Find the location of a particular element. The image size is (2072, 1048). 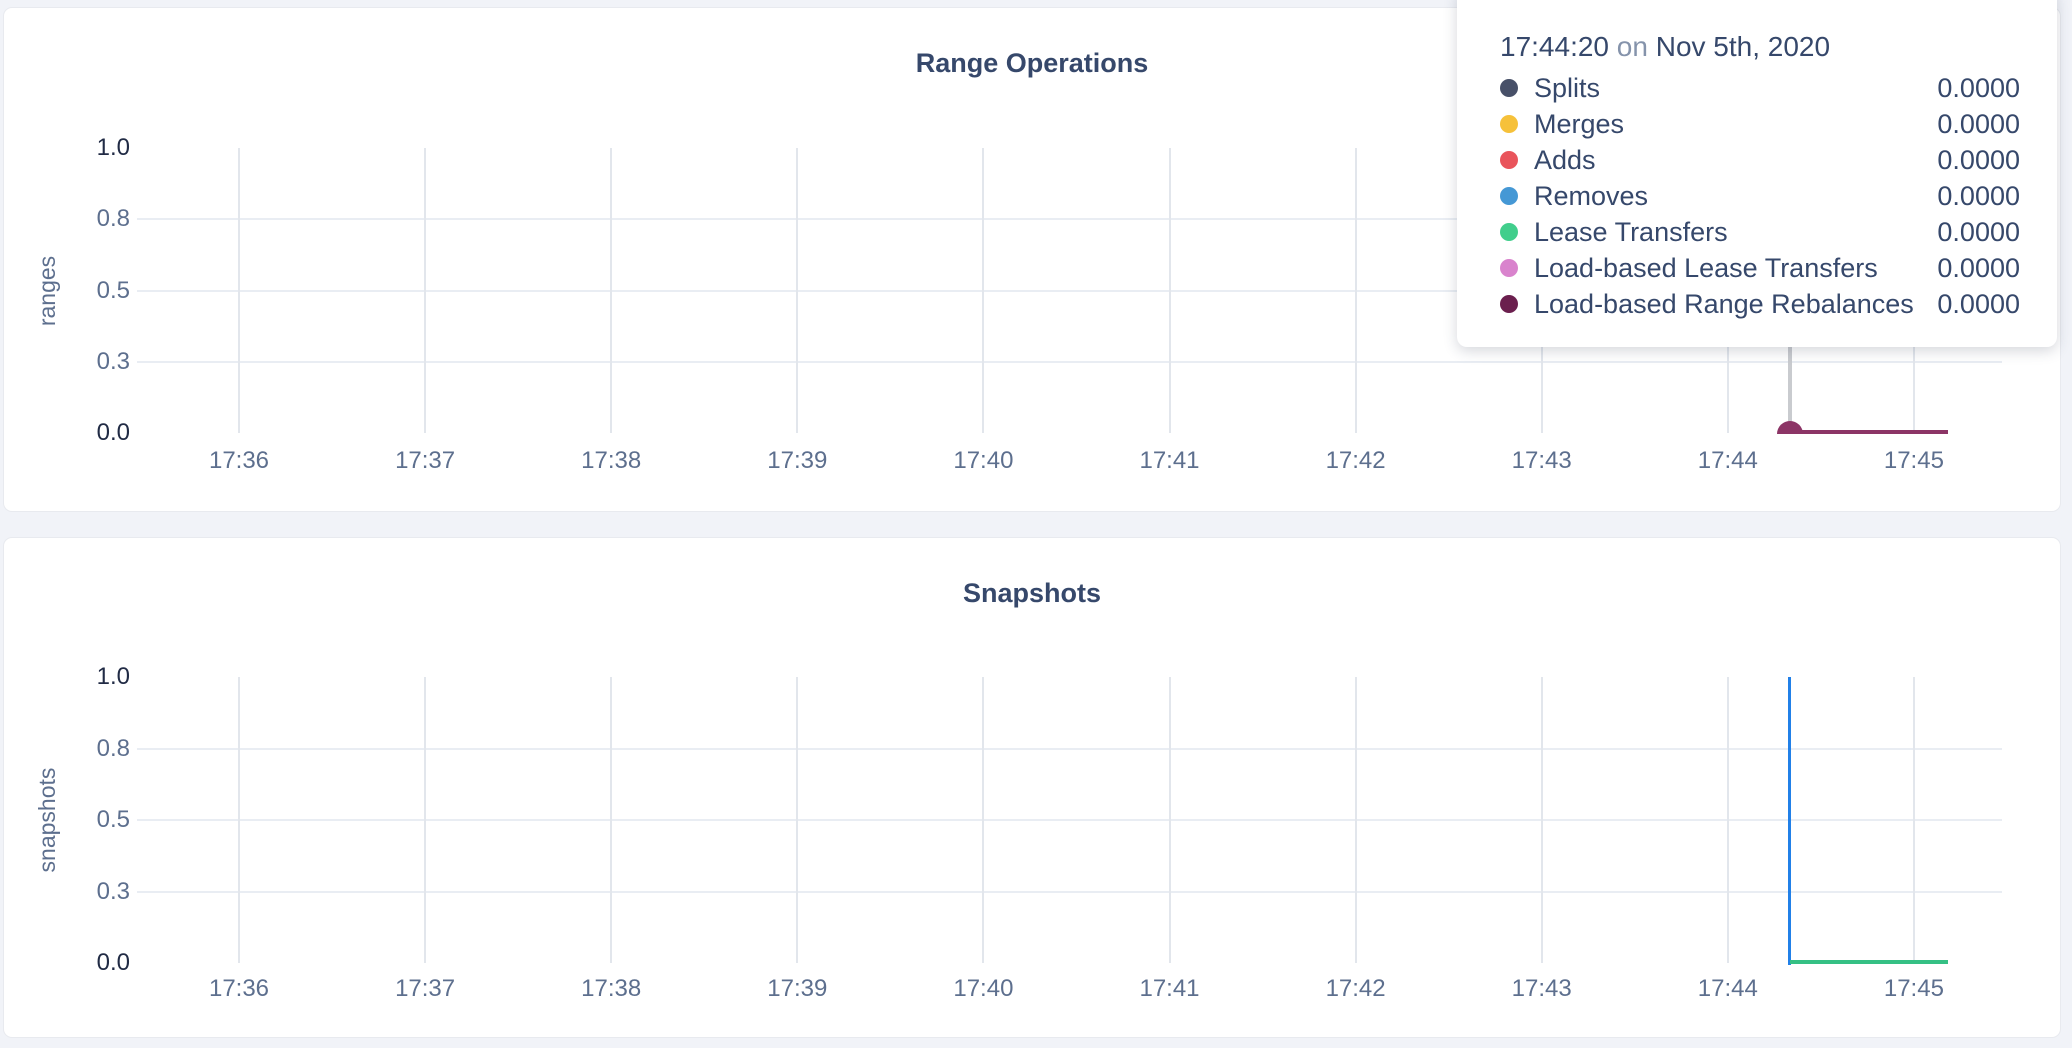

series-color-dot-load-based-lease-transfers is located at coordinates (1509, 268).